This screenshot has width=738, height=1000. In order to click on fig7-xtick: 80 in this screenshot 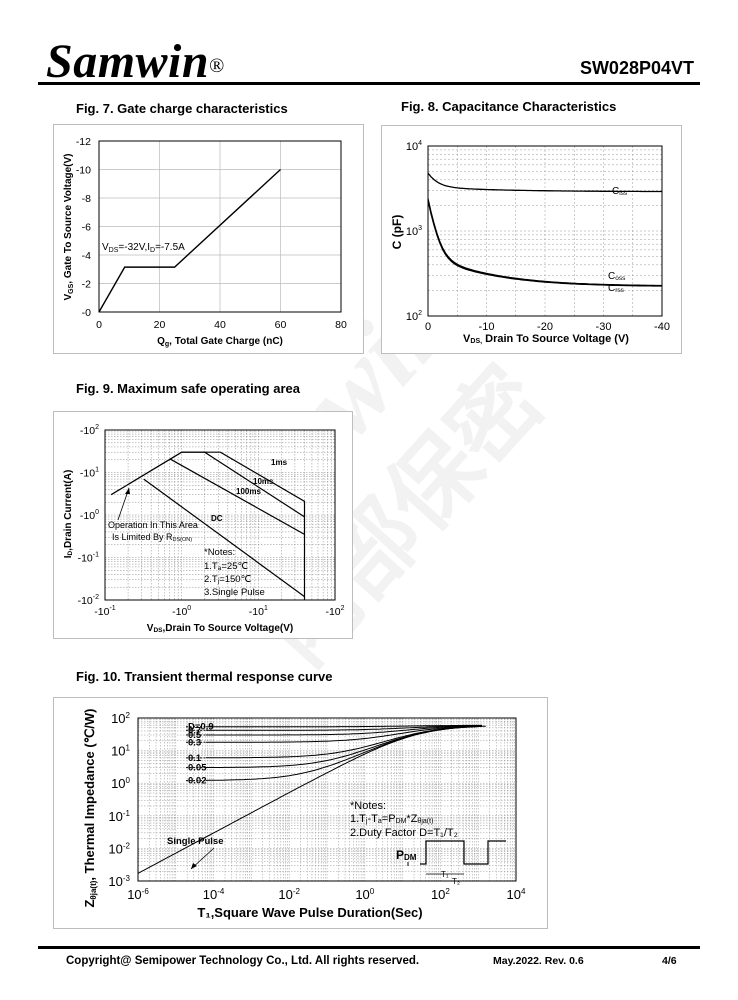, I will do `click(341, 325)`.